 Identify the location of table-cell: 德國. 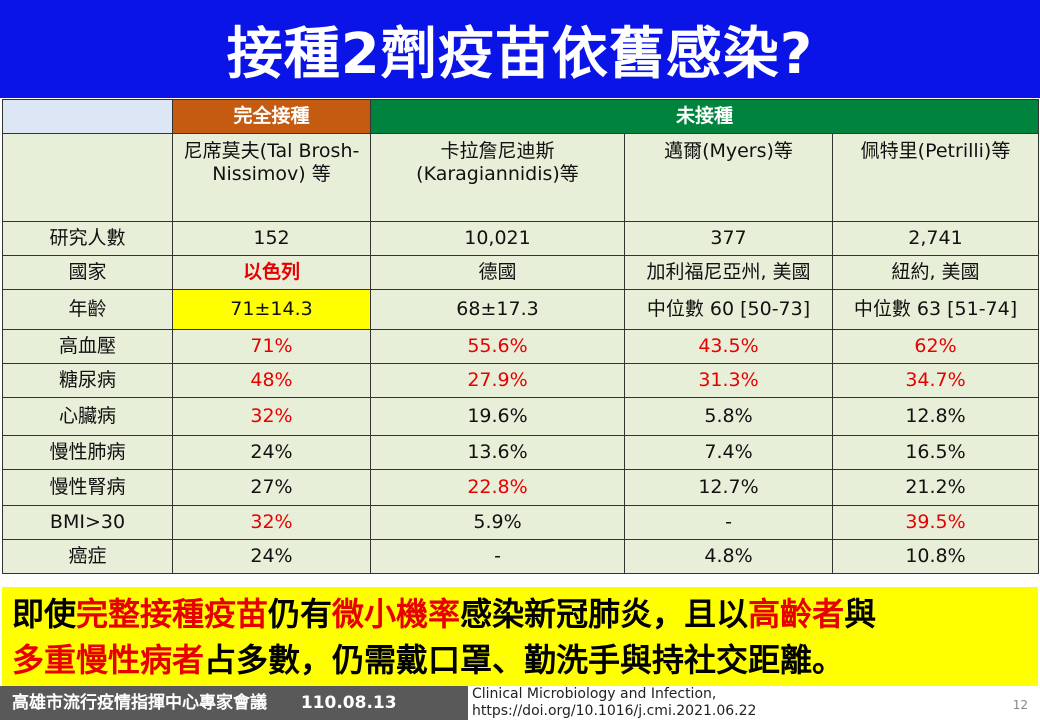
(497, 272).